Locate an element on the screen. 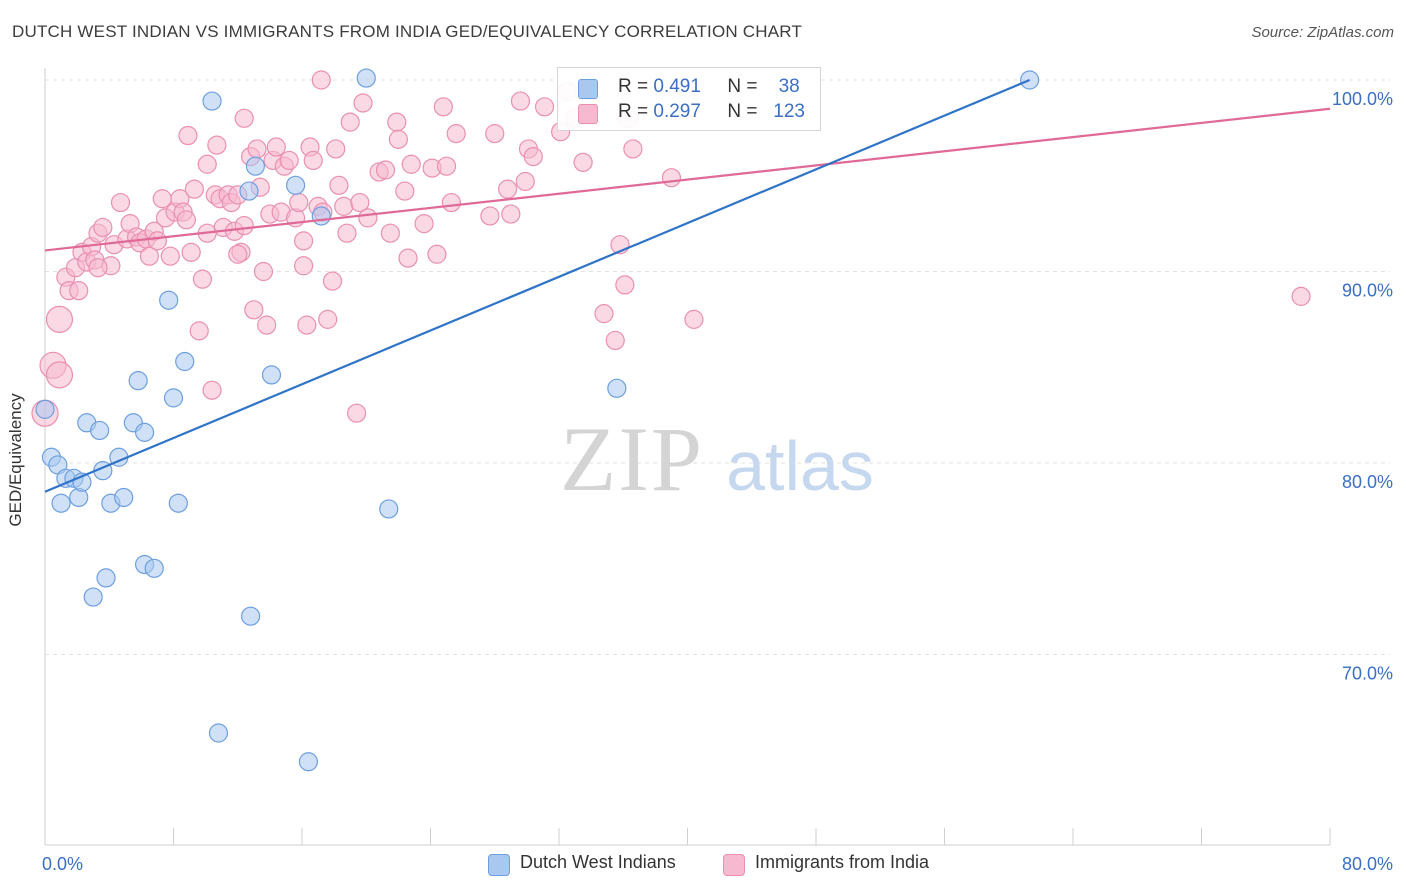 The height and width of the screenshot is (892, 1406). y-tick-label: 90.0% is located at coordinates (1367, 291).